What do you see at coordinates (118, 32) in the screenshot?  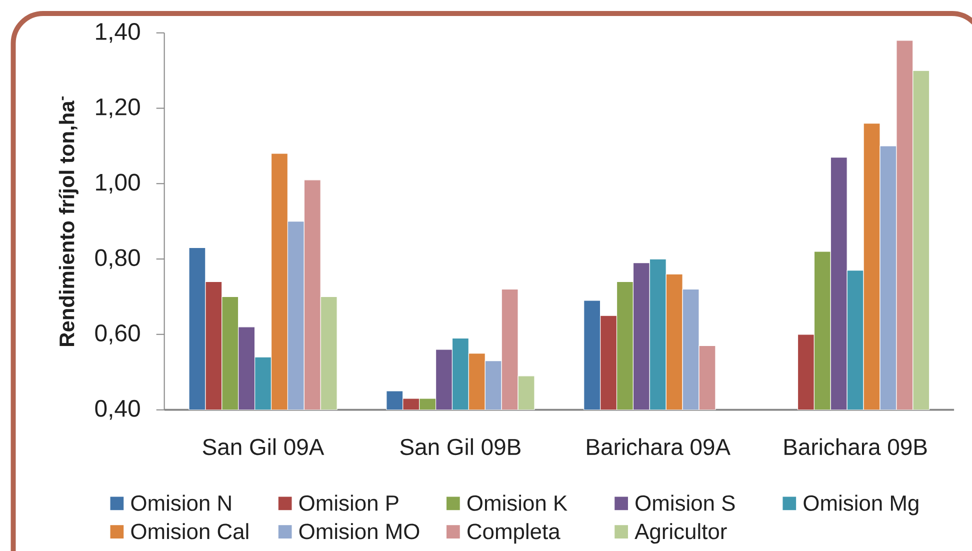 I see `y-tick-label: 1,40` at bounding box center [118, 32].